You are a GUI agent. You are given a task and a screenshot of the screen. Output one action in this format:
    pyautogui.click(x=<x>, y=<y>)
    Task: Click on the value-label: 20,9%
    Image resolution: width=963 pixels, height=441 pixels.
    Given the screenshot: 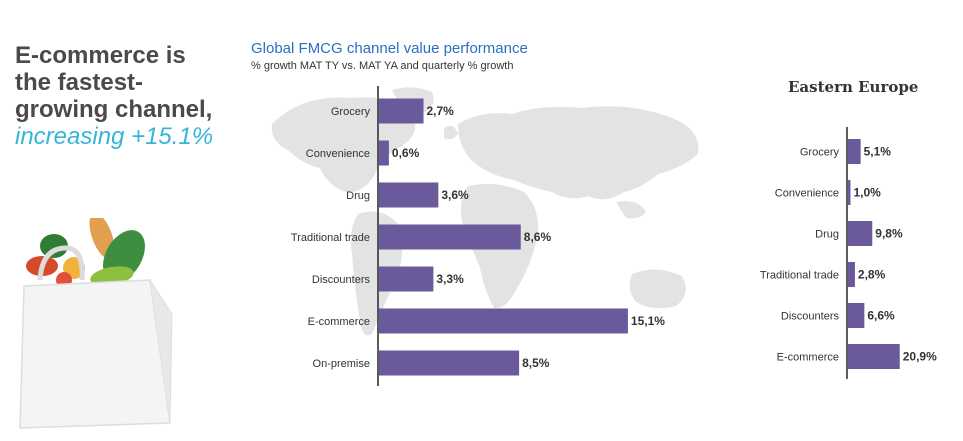 What is the action you would take?
    pyautogui.click(x=920, y=357)
    